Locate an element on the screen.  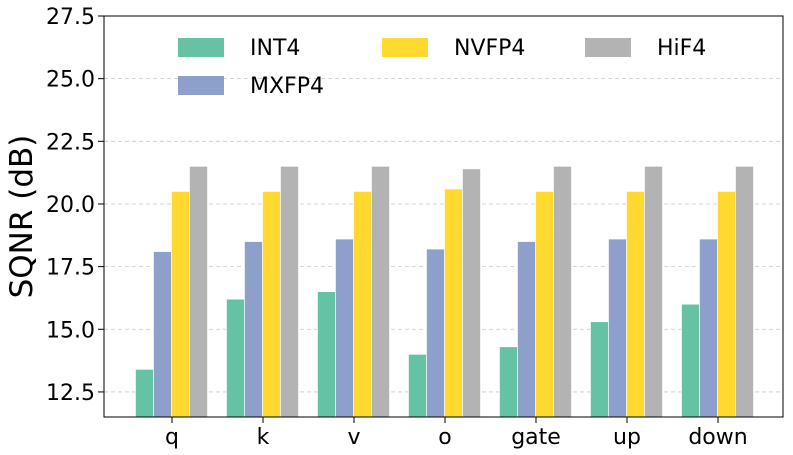
bar-int4-v is located at coordinates (326, 354).